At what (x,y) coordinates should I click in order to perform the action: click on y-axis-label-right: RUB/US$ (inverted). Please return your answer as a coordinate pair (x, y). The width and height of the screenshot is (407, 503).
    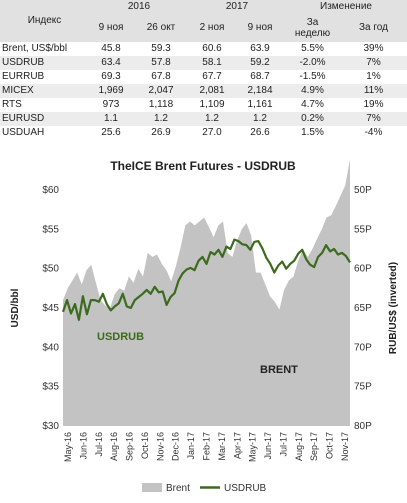
    Looking at the image, I should click on (393, 308).